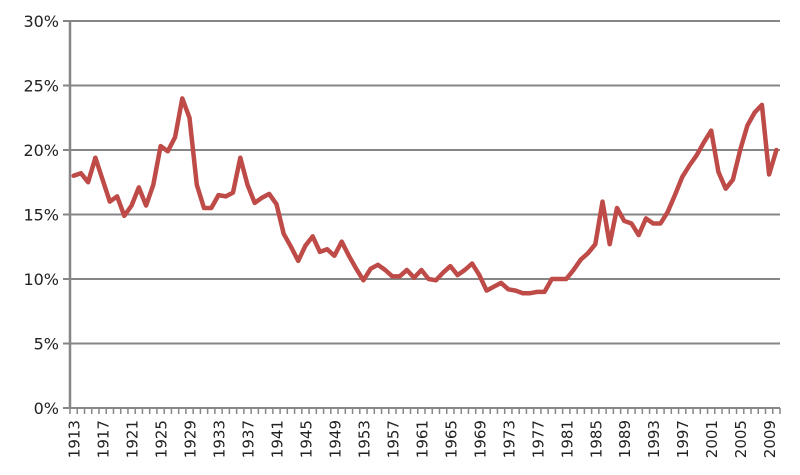 This screenshot has height=475, width=800. I want to click on x-tick-label: 1913, so click(75, 439).